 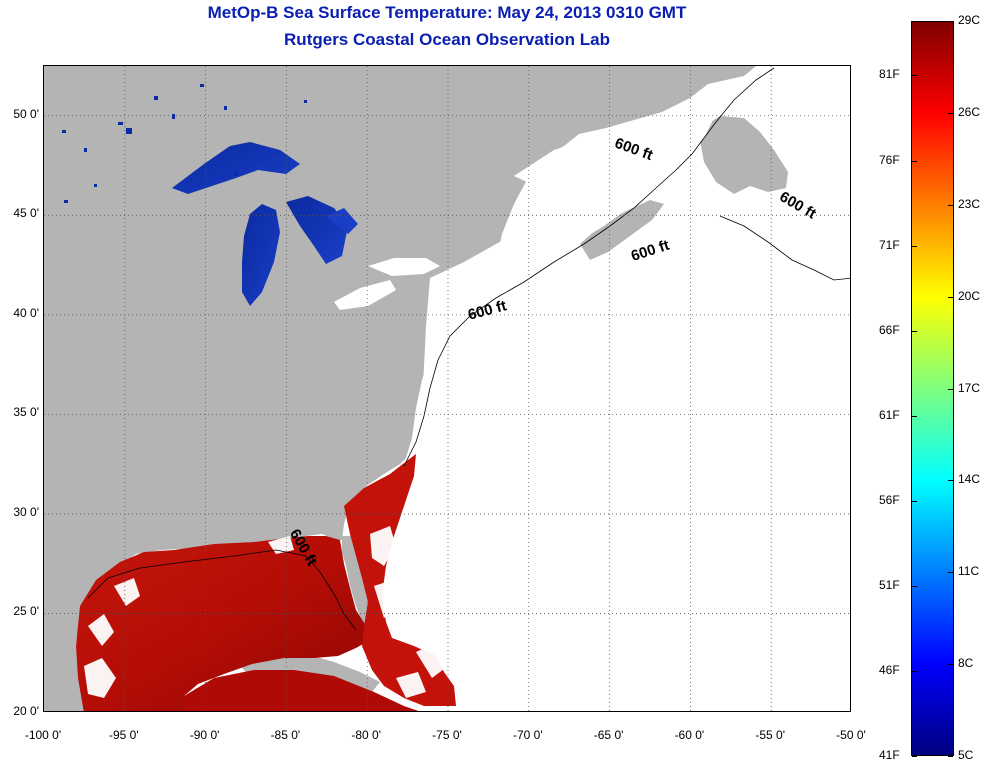 What do you see at coordinates (204, 735) in the screenshot?
I see `longitude-tick-label: -90 0'` at bounding box center [204, 735].